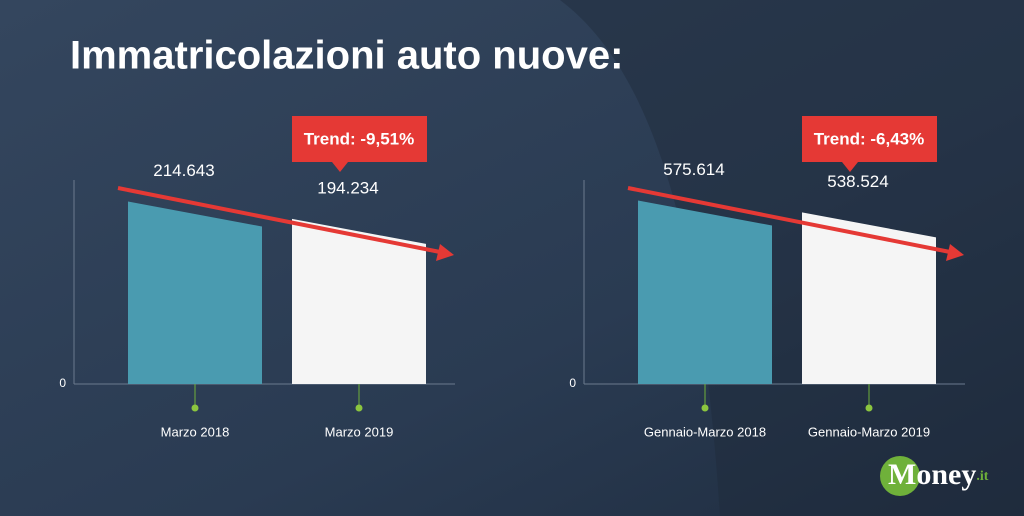 This screenshot has width=1024, height=516. I want to click on x-tick-label: Gennaio-Marzo 2019, so click(869, 431).